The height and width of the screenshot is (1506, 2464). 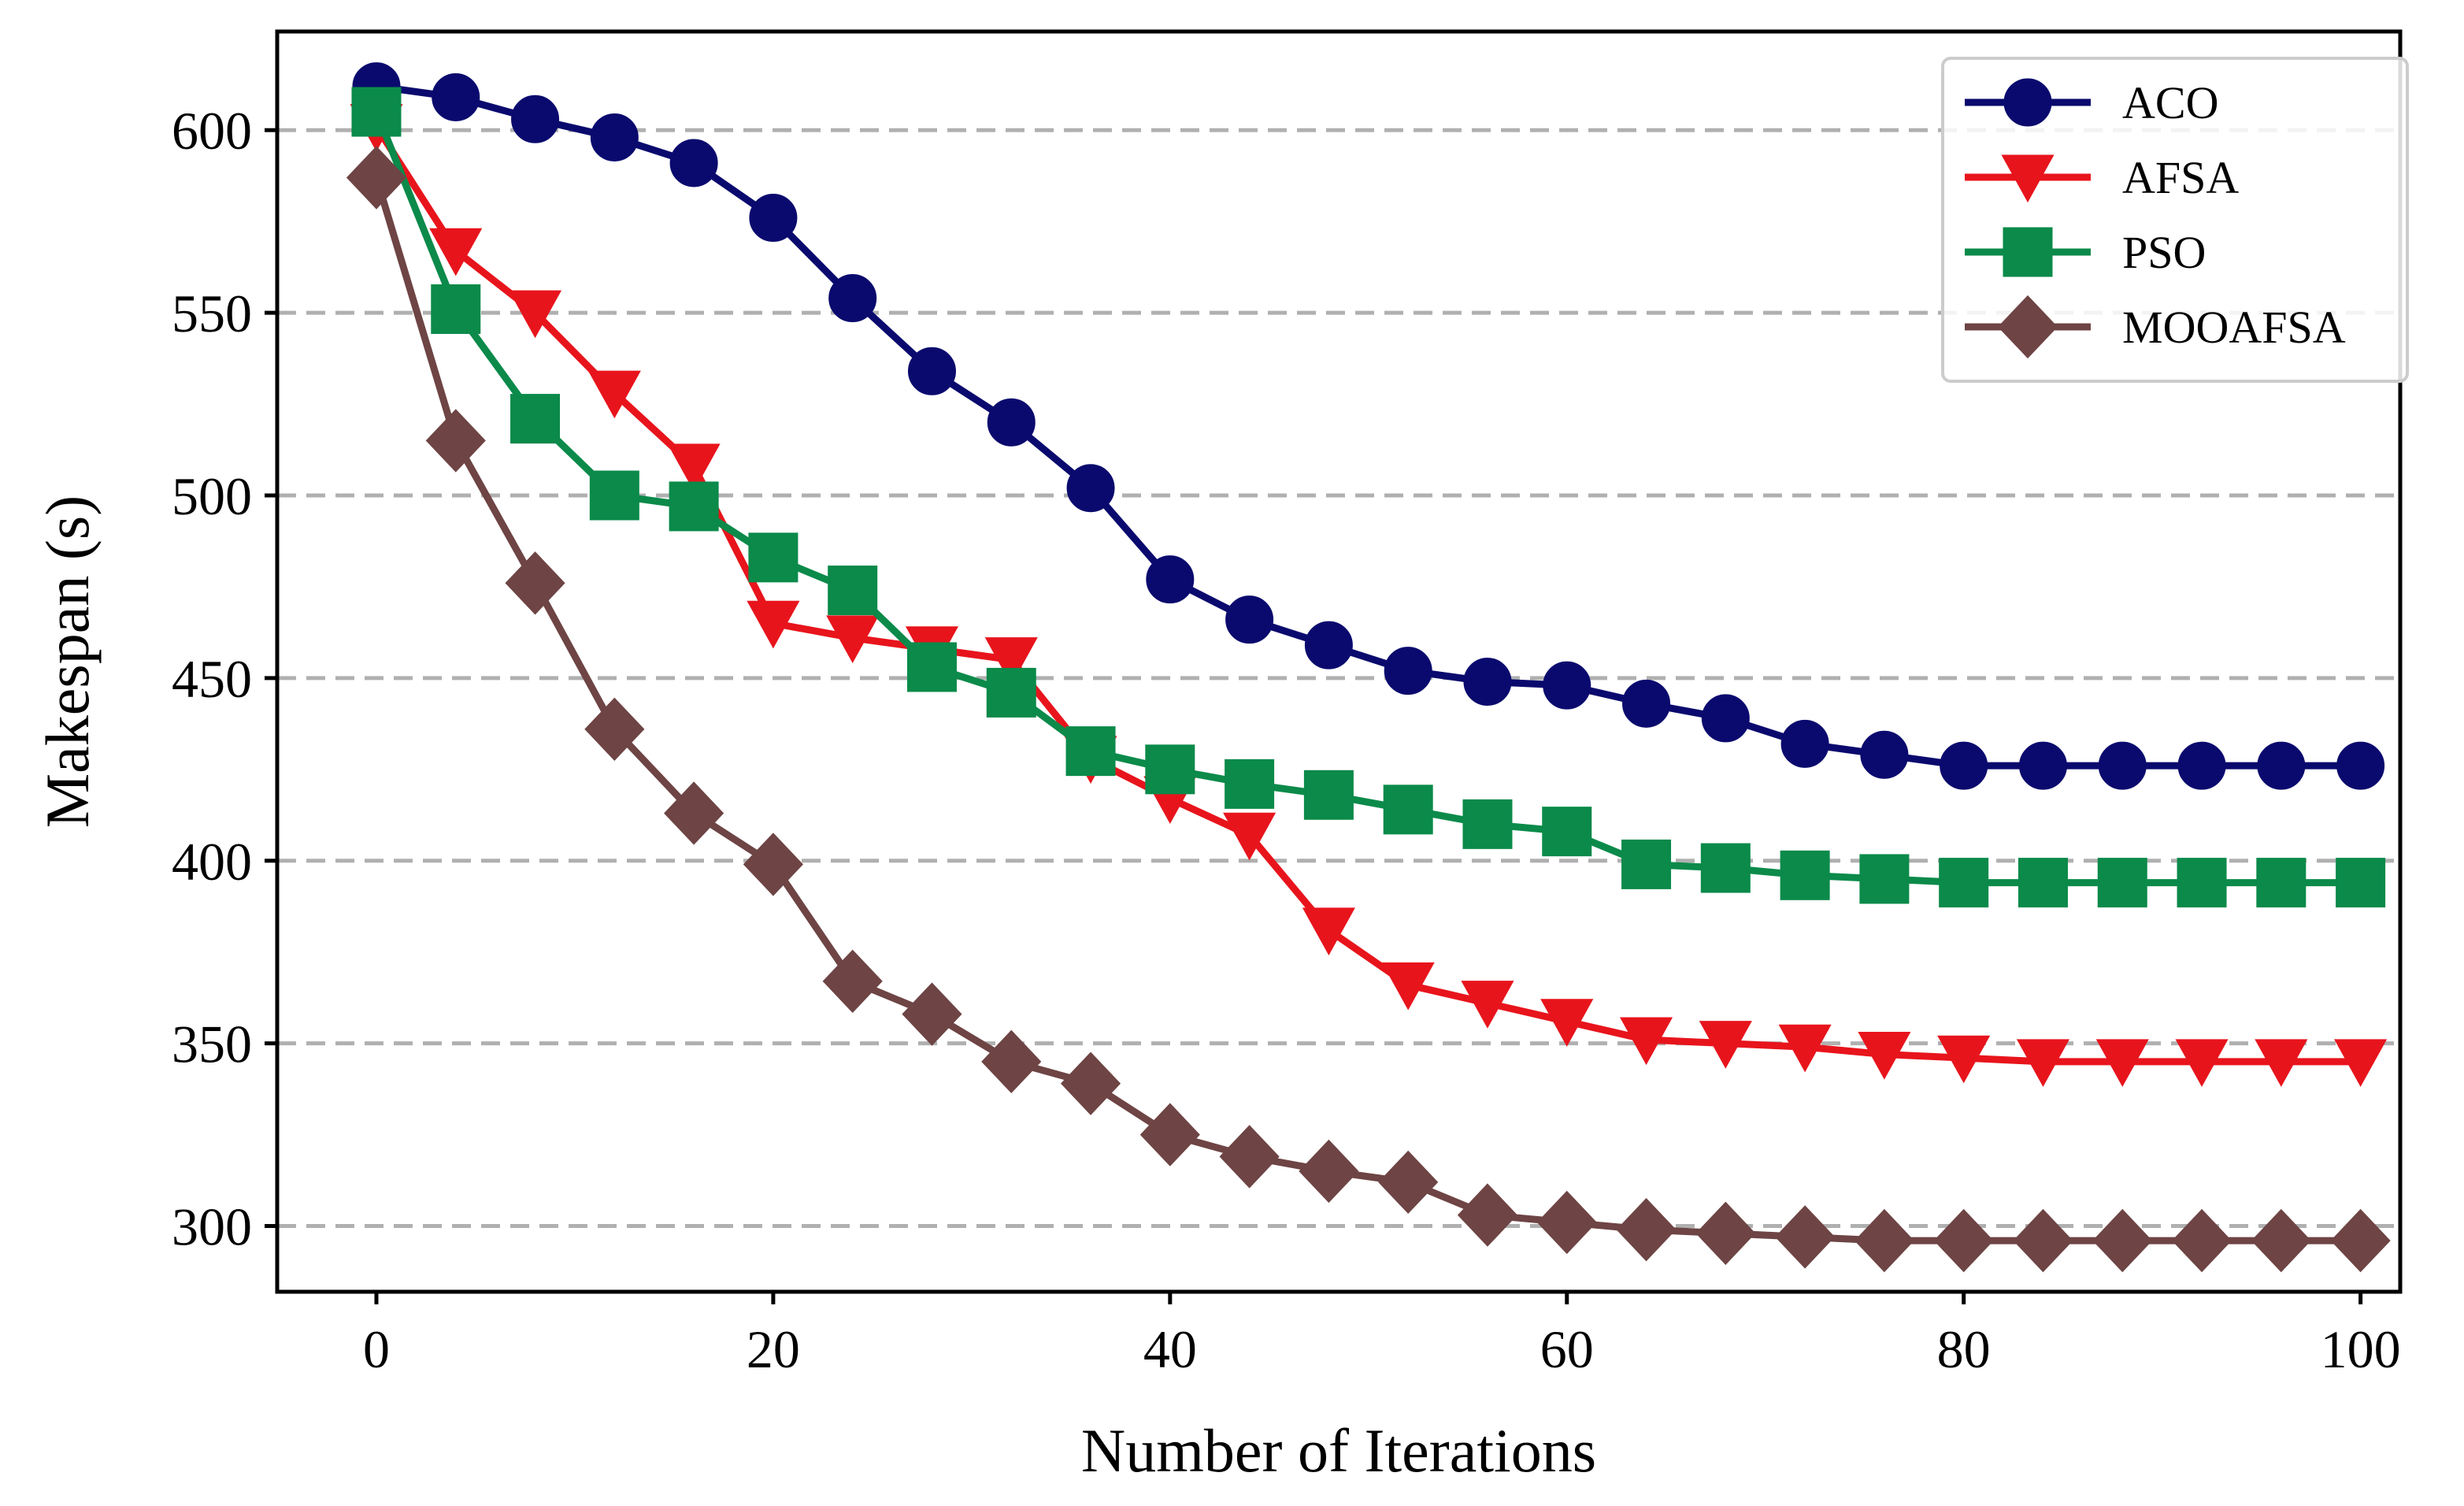 What do you see at coordinates (2234, 327) in the screenshot?
I see `legend-label-mooafsa: MOOAFSA` at bounding box center [2234, 327].